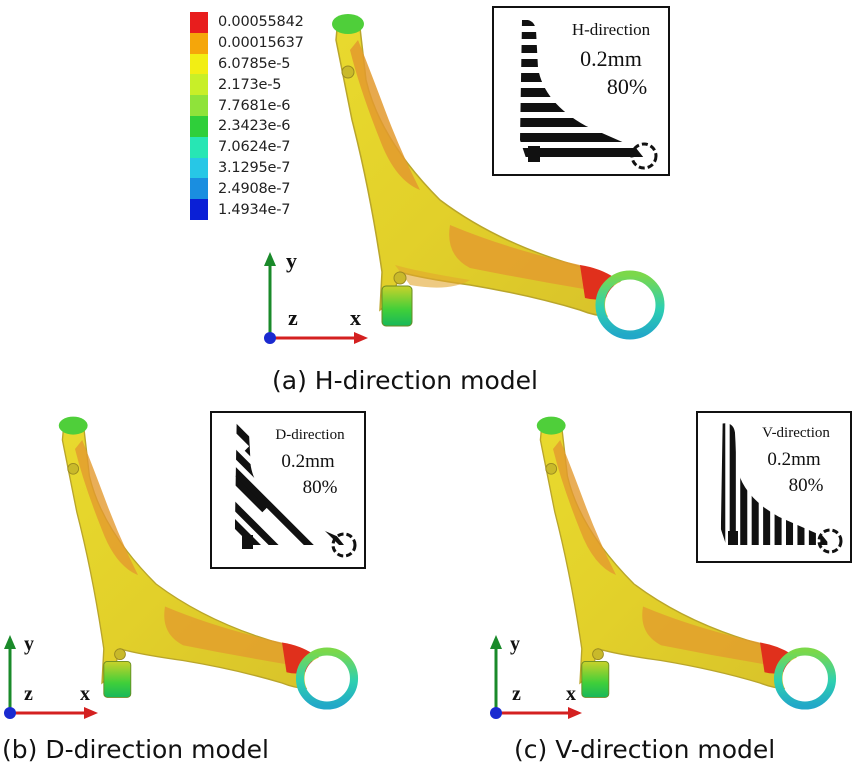  Describe the element at coordinates (254, 126) in the screenshot. I see `legend-label: 2.3423e-6` at that location.